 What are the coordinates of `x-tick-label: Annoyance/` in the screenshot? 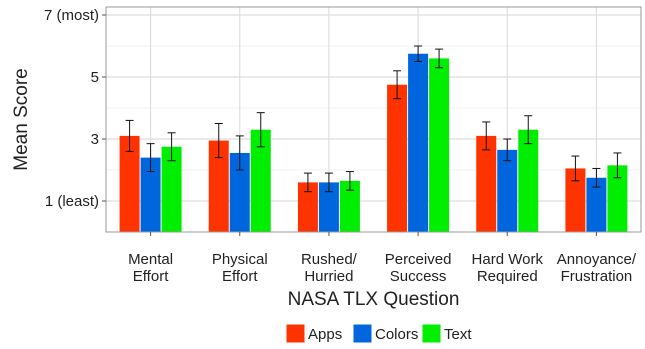 It's located at (597, 259).